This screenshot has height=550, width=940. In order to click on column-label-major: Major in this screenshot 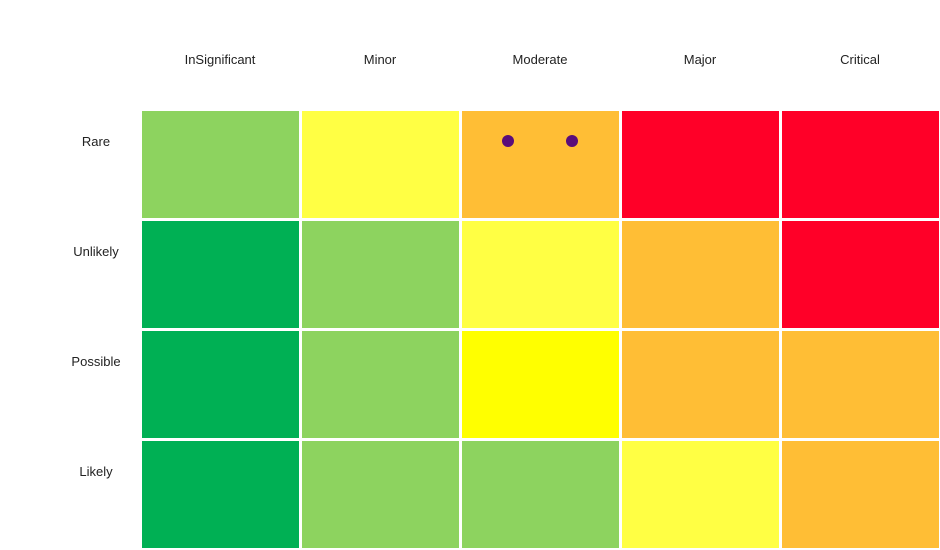, I will do `click(700, 59)`.